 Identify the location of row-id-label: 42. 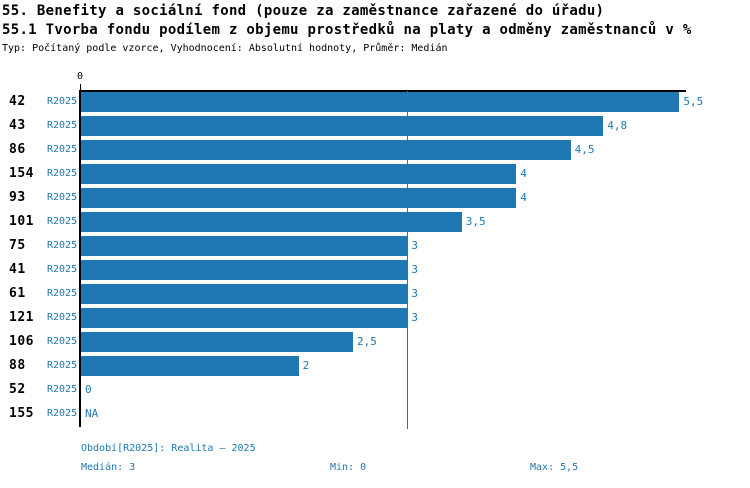
(17, 101).